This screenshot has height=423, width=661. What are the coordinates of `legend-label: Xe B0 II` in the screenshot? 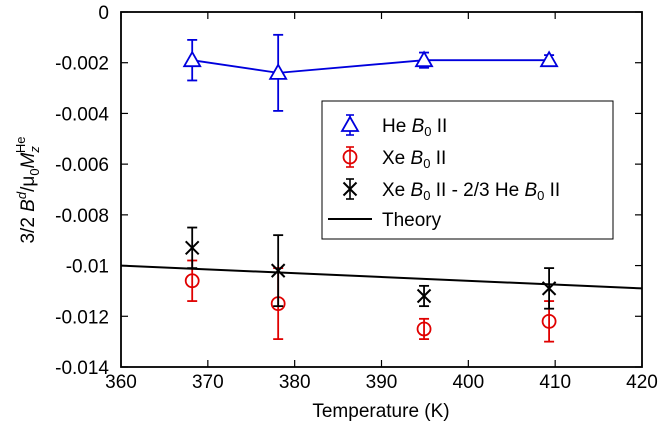 It's located at (414, 159).